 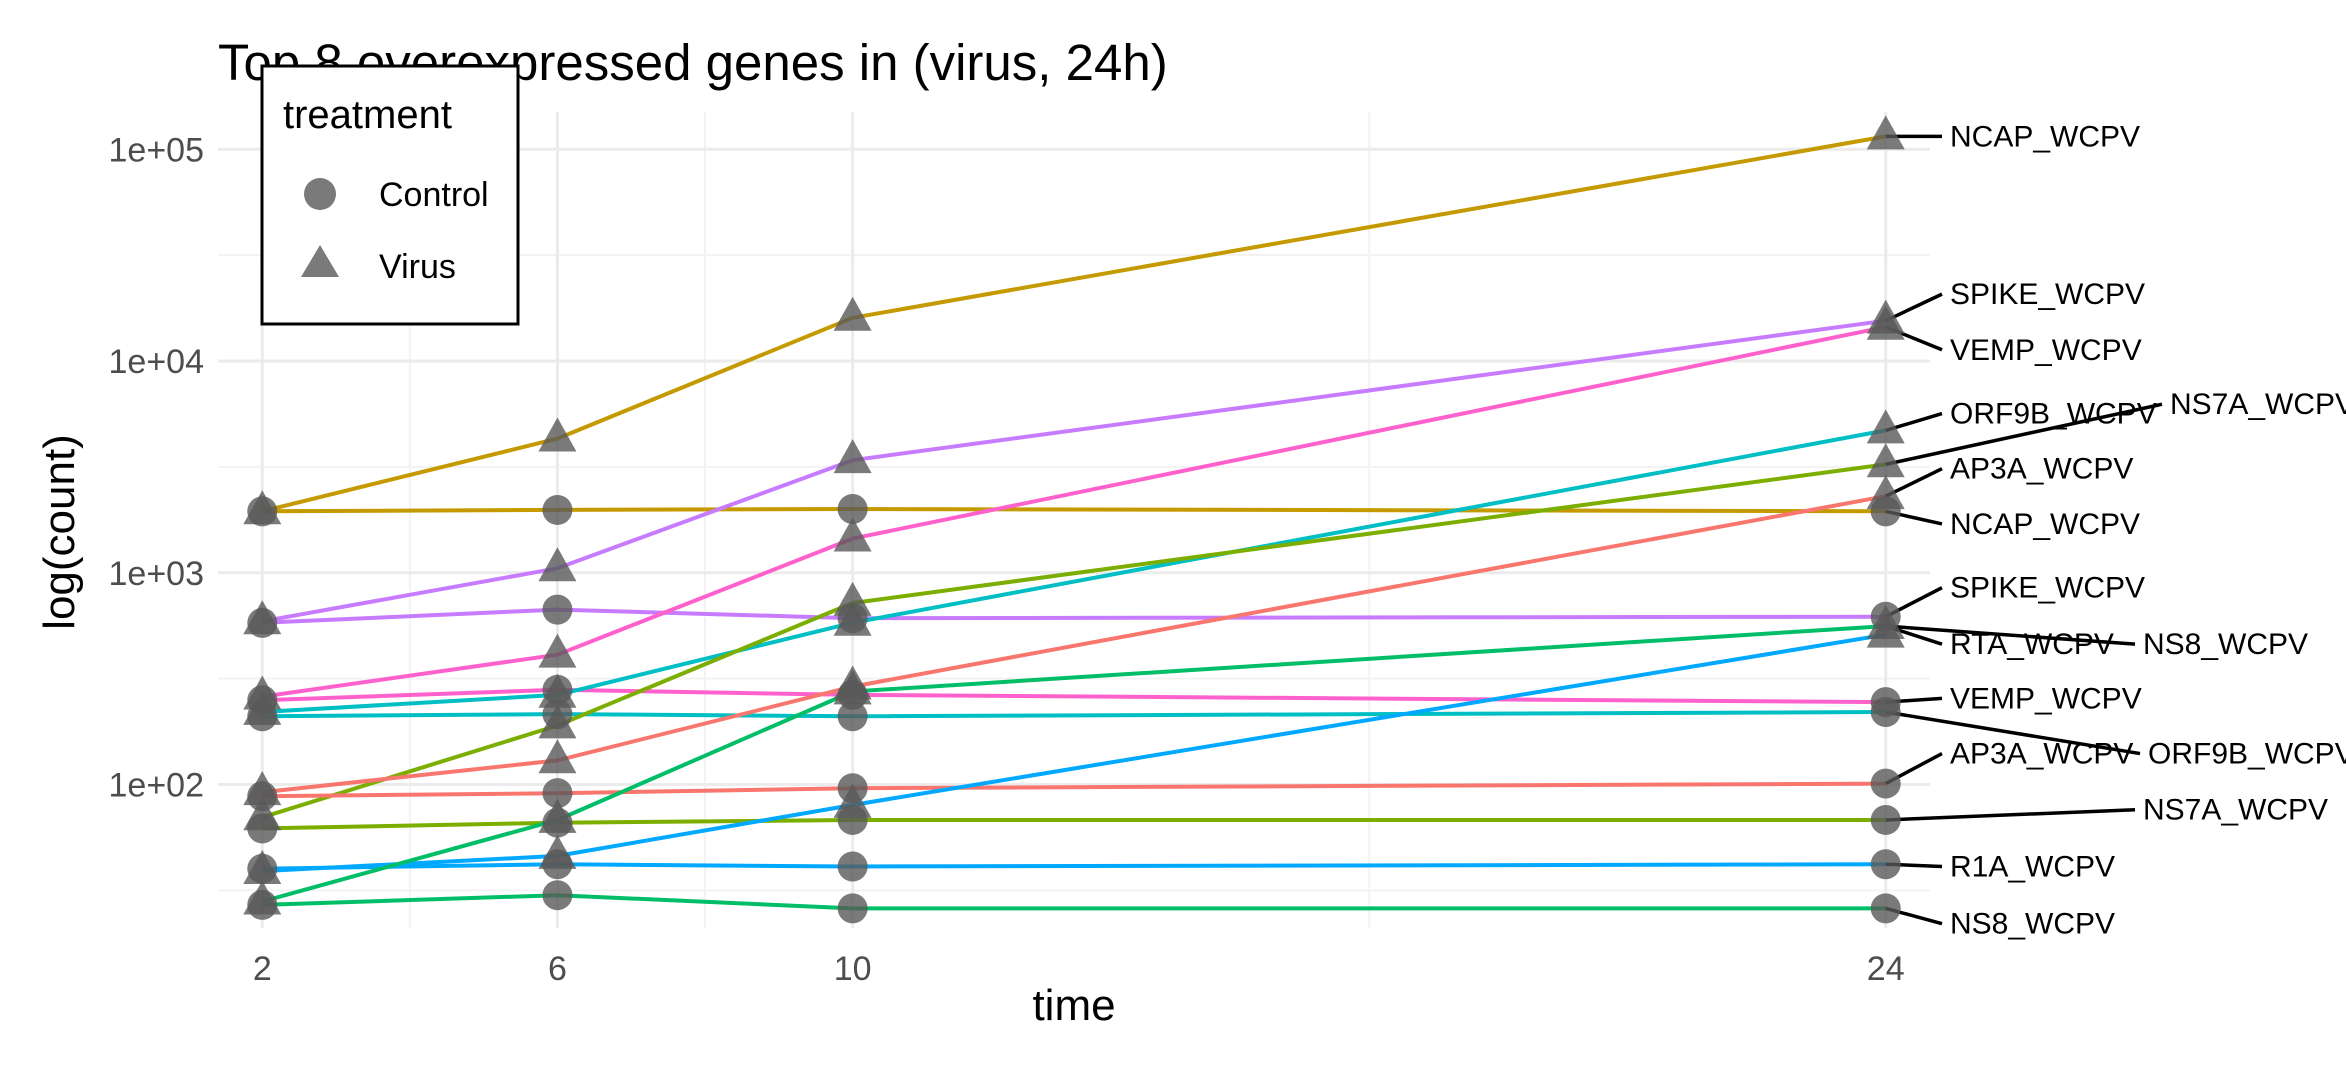 I want to click on legend-label-control: Control, so click(x=434, y=195).